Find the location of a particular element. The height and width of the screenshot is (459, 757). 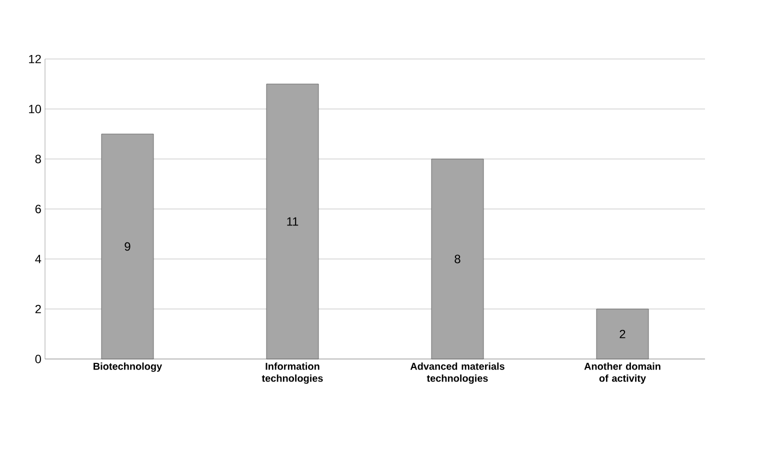

x-tick-label: Biotechnology is located at coordinates (128, 367).